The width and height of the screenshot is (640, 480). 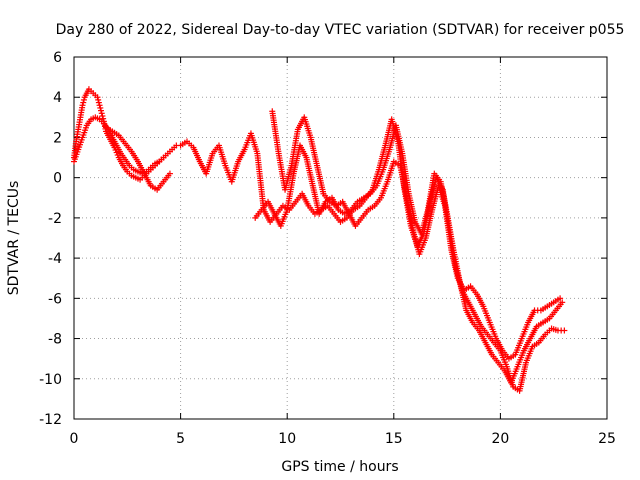 What do you see at coordinates (55, 259) in the screenshot?
I see `y-tick-label: -4` at bounding box center [55, 259].